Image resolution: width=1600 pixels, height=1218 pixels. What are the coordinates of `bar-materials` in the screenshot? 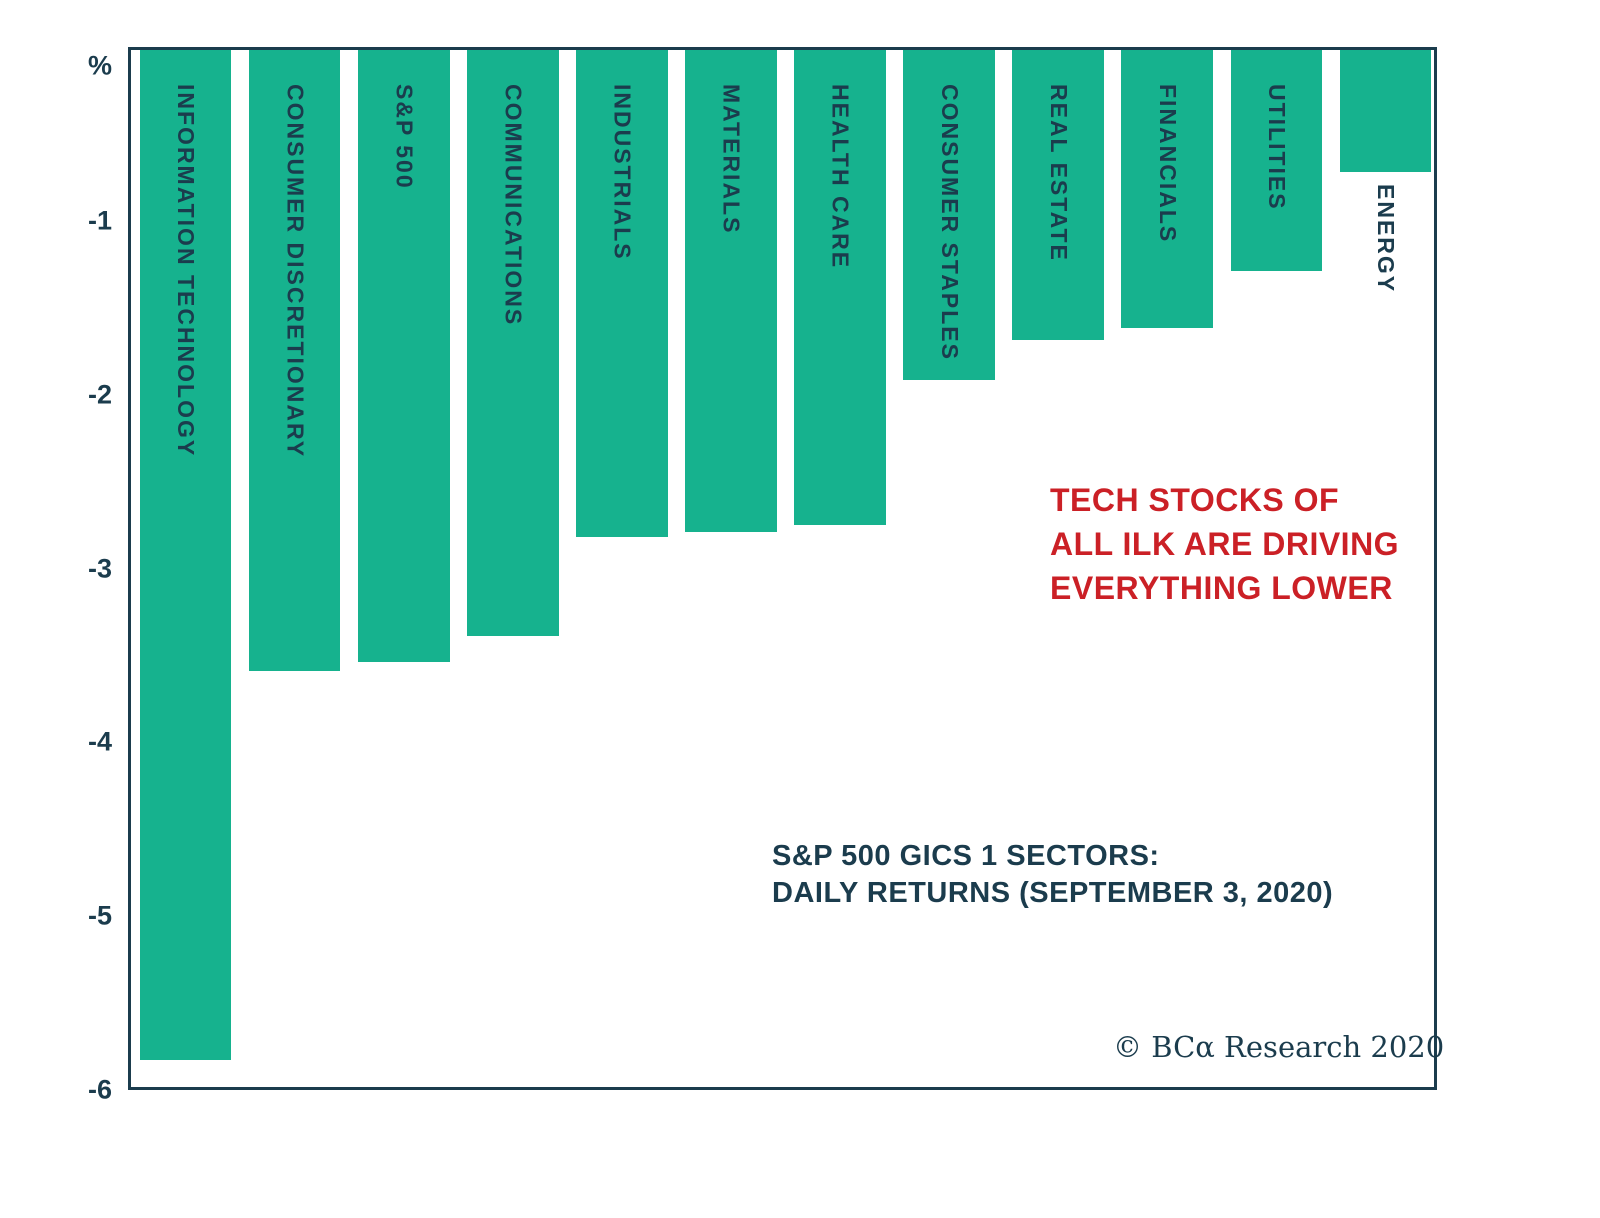 It's located at (731, 291).